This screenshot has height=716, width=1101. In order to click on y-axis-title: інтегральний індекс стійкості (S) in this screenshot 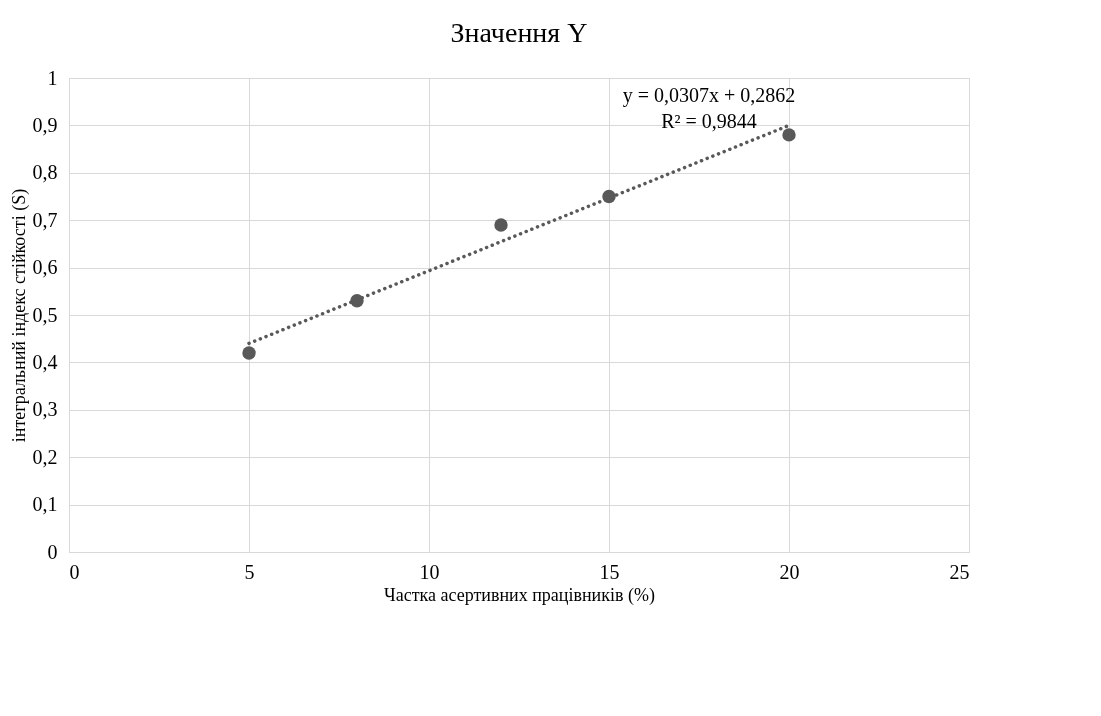, I will do `click(19, 315)`.